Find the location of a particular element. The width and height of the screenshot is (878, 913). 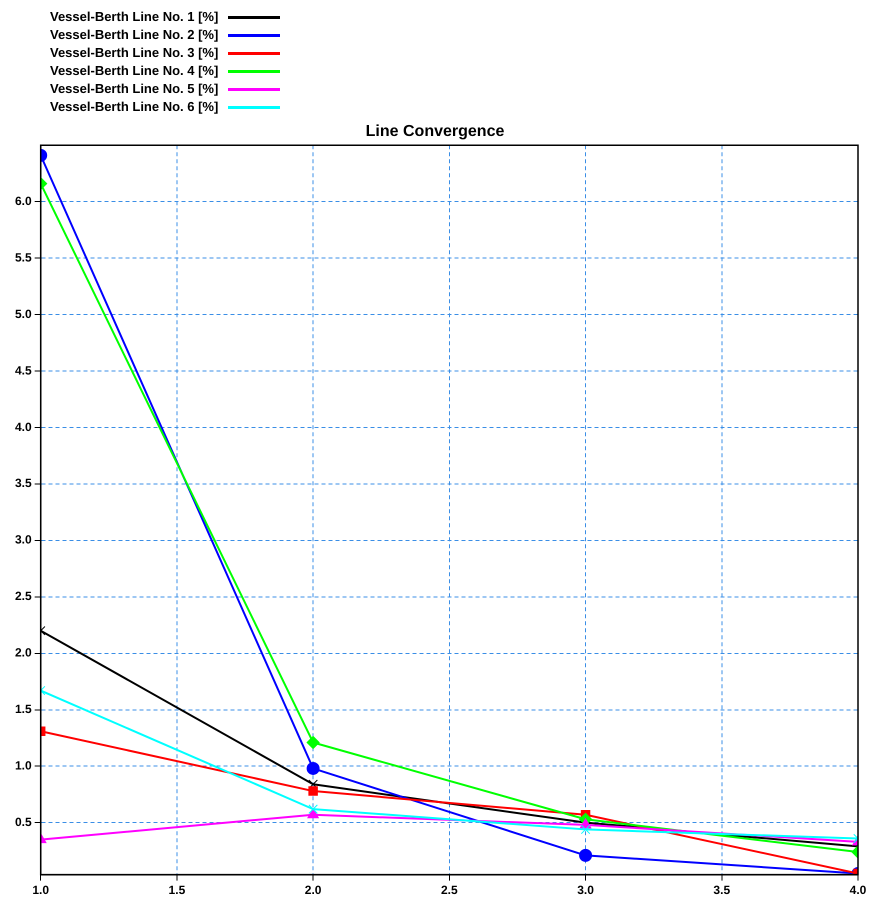

y-tick-label: 5.0 is located at coordinates (23, 313).